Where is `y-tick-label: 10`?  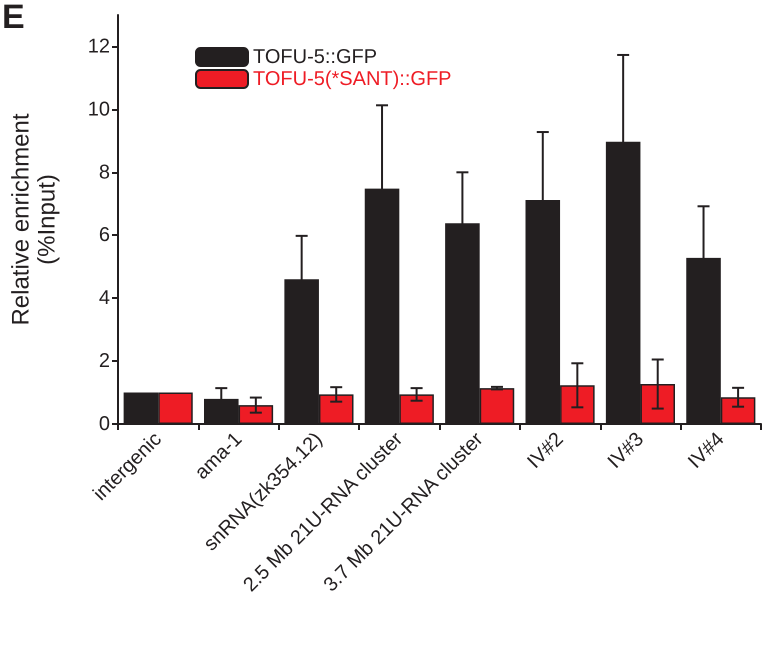
y-tick-label: 10 is located at coordinates (99, 109).